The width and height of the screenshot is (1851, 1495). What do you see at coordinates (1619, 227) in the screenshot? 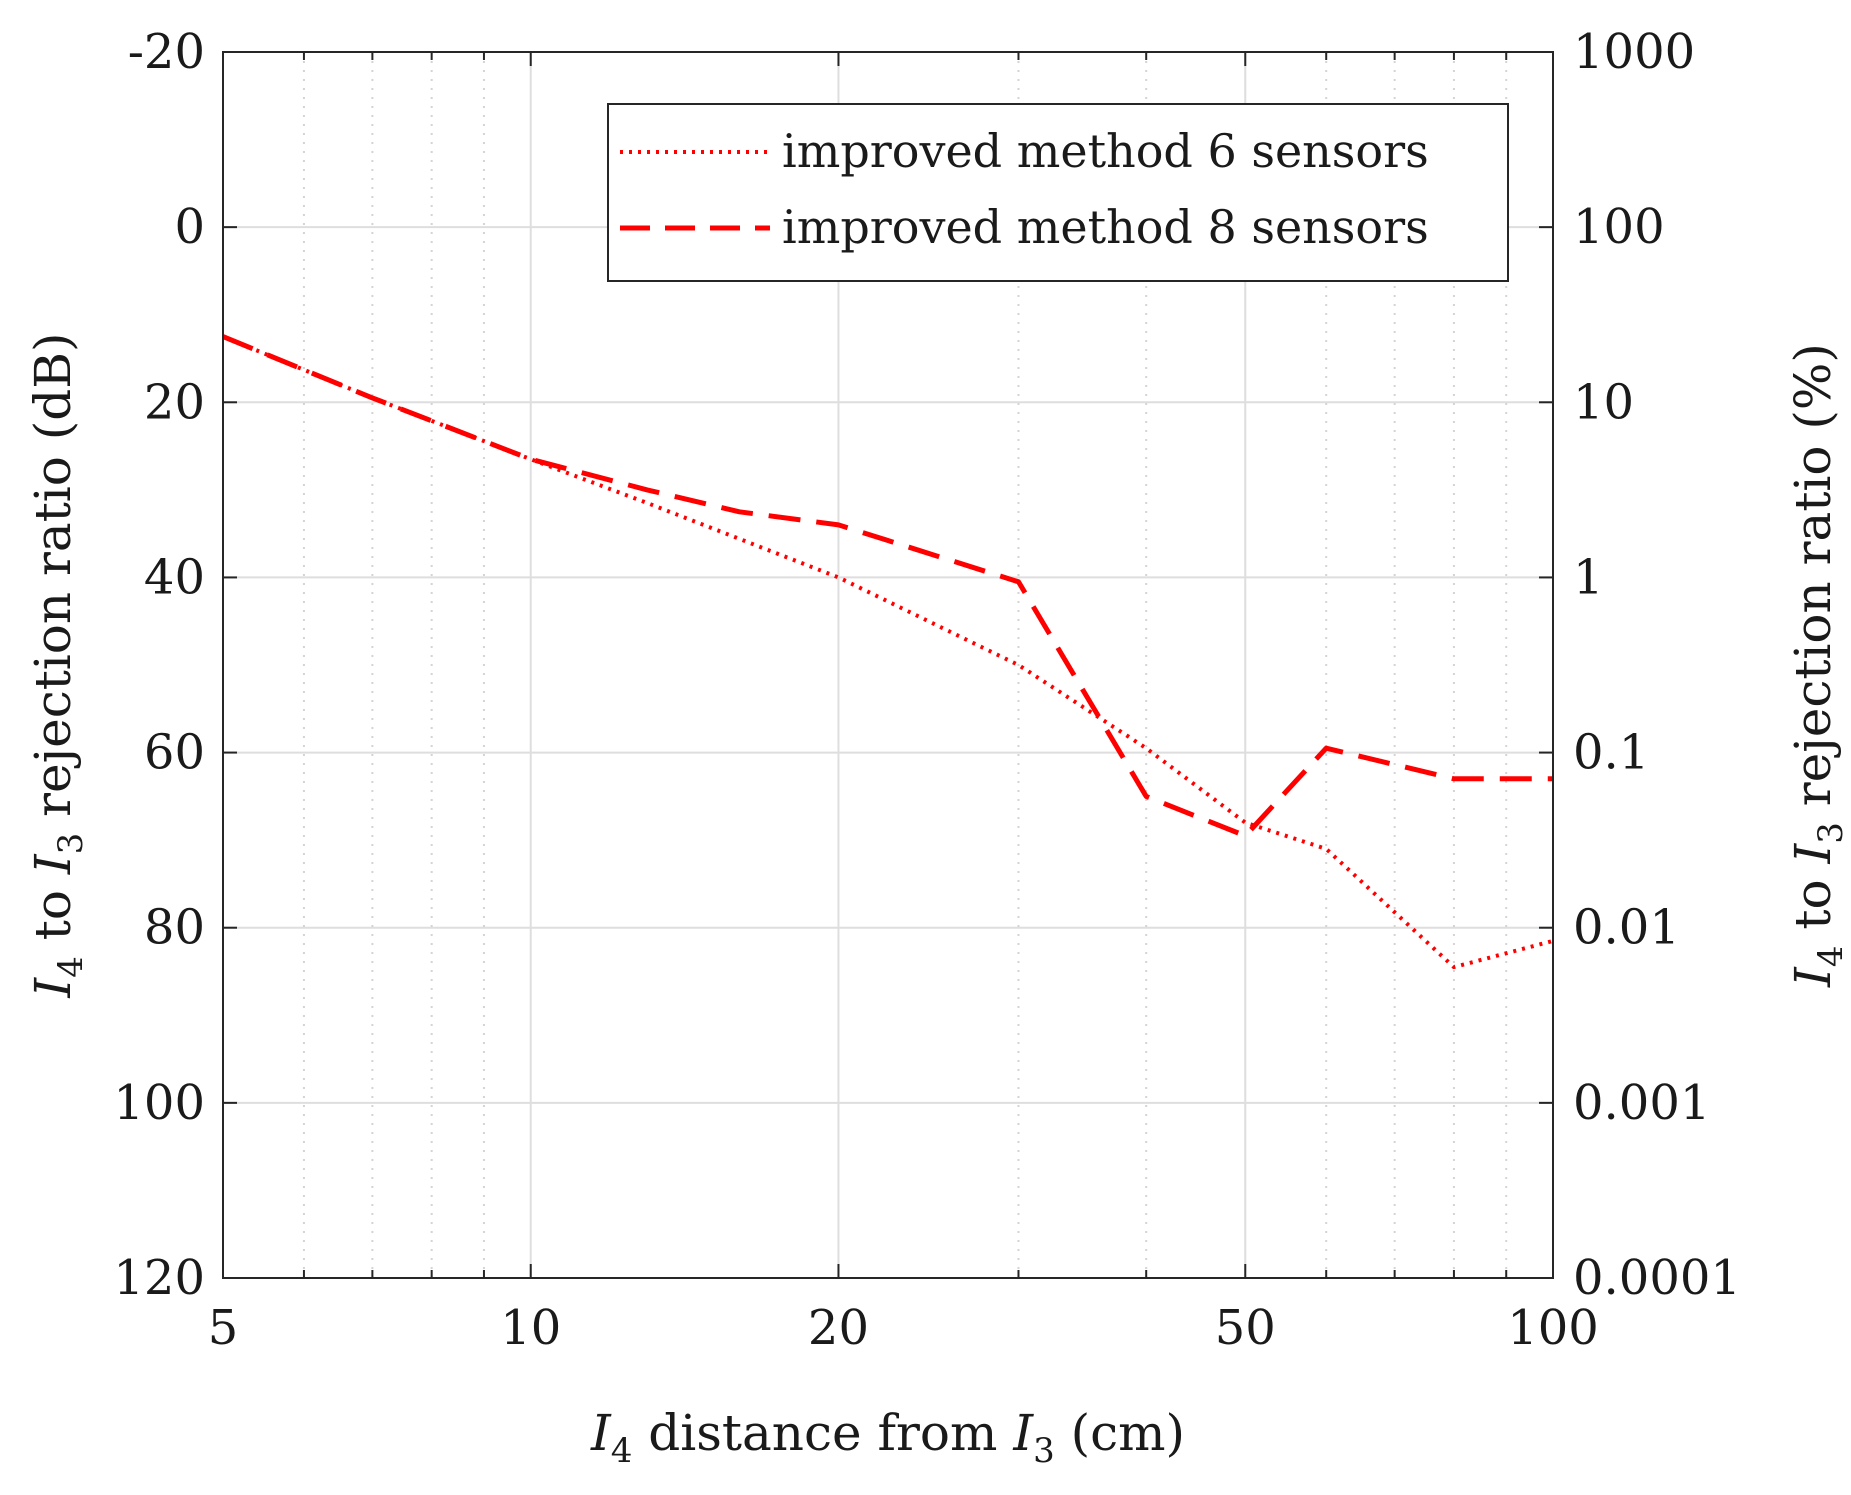
I see `y-right-tick-label: 100` at bounding box center [1619, 227].